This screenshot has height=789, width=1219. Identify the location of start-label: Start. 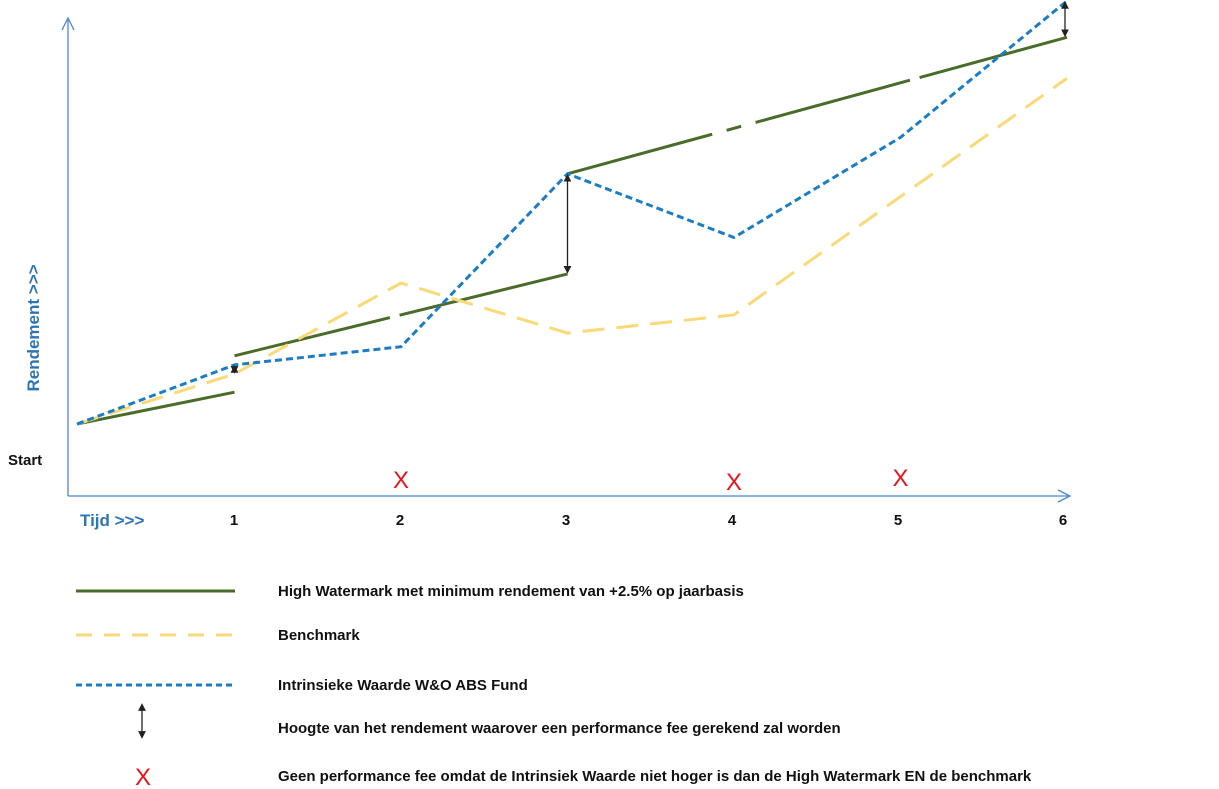
(25, 460).